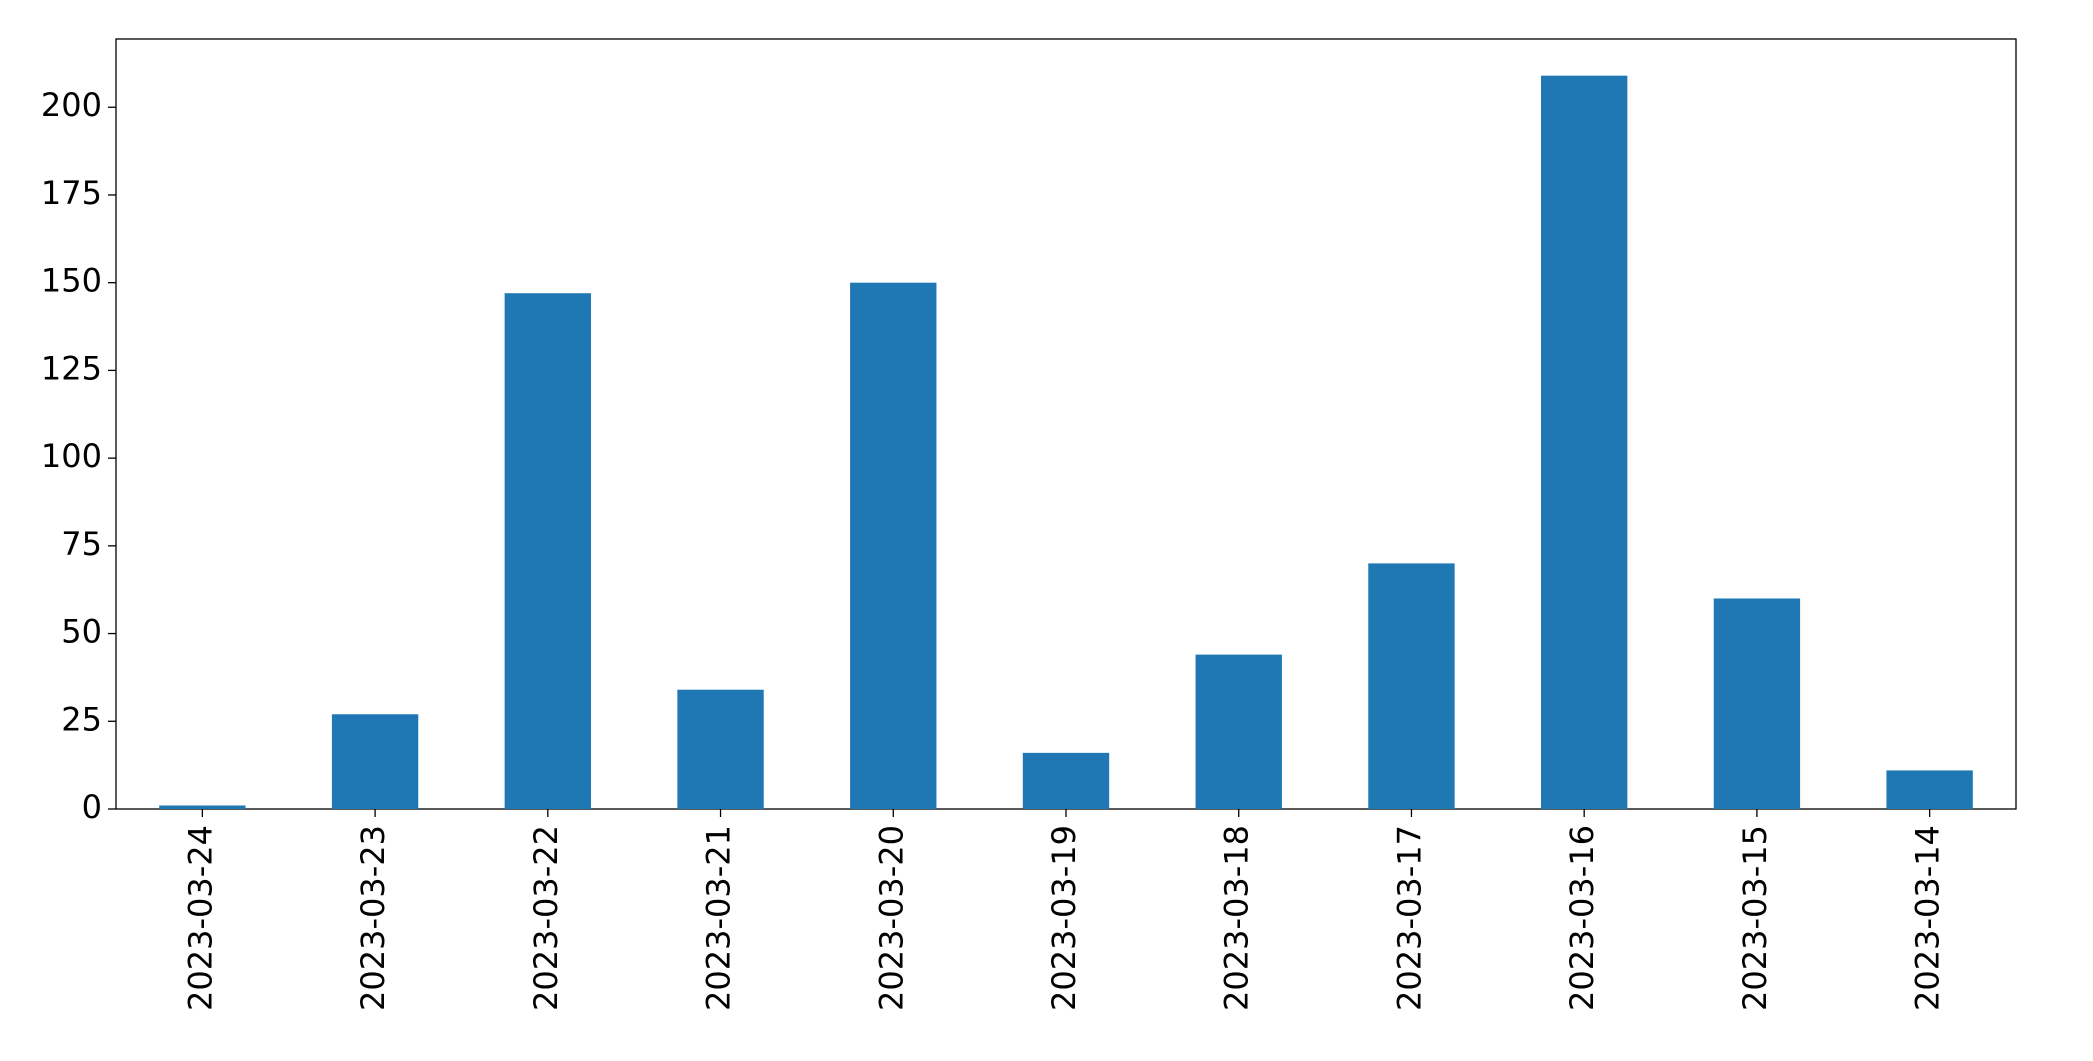  I want to click on x-tick-label: 2023-03-22, so click(546, 918).